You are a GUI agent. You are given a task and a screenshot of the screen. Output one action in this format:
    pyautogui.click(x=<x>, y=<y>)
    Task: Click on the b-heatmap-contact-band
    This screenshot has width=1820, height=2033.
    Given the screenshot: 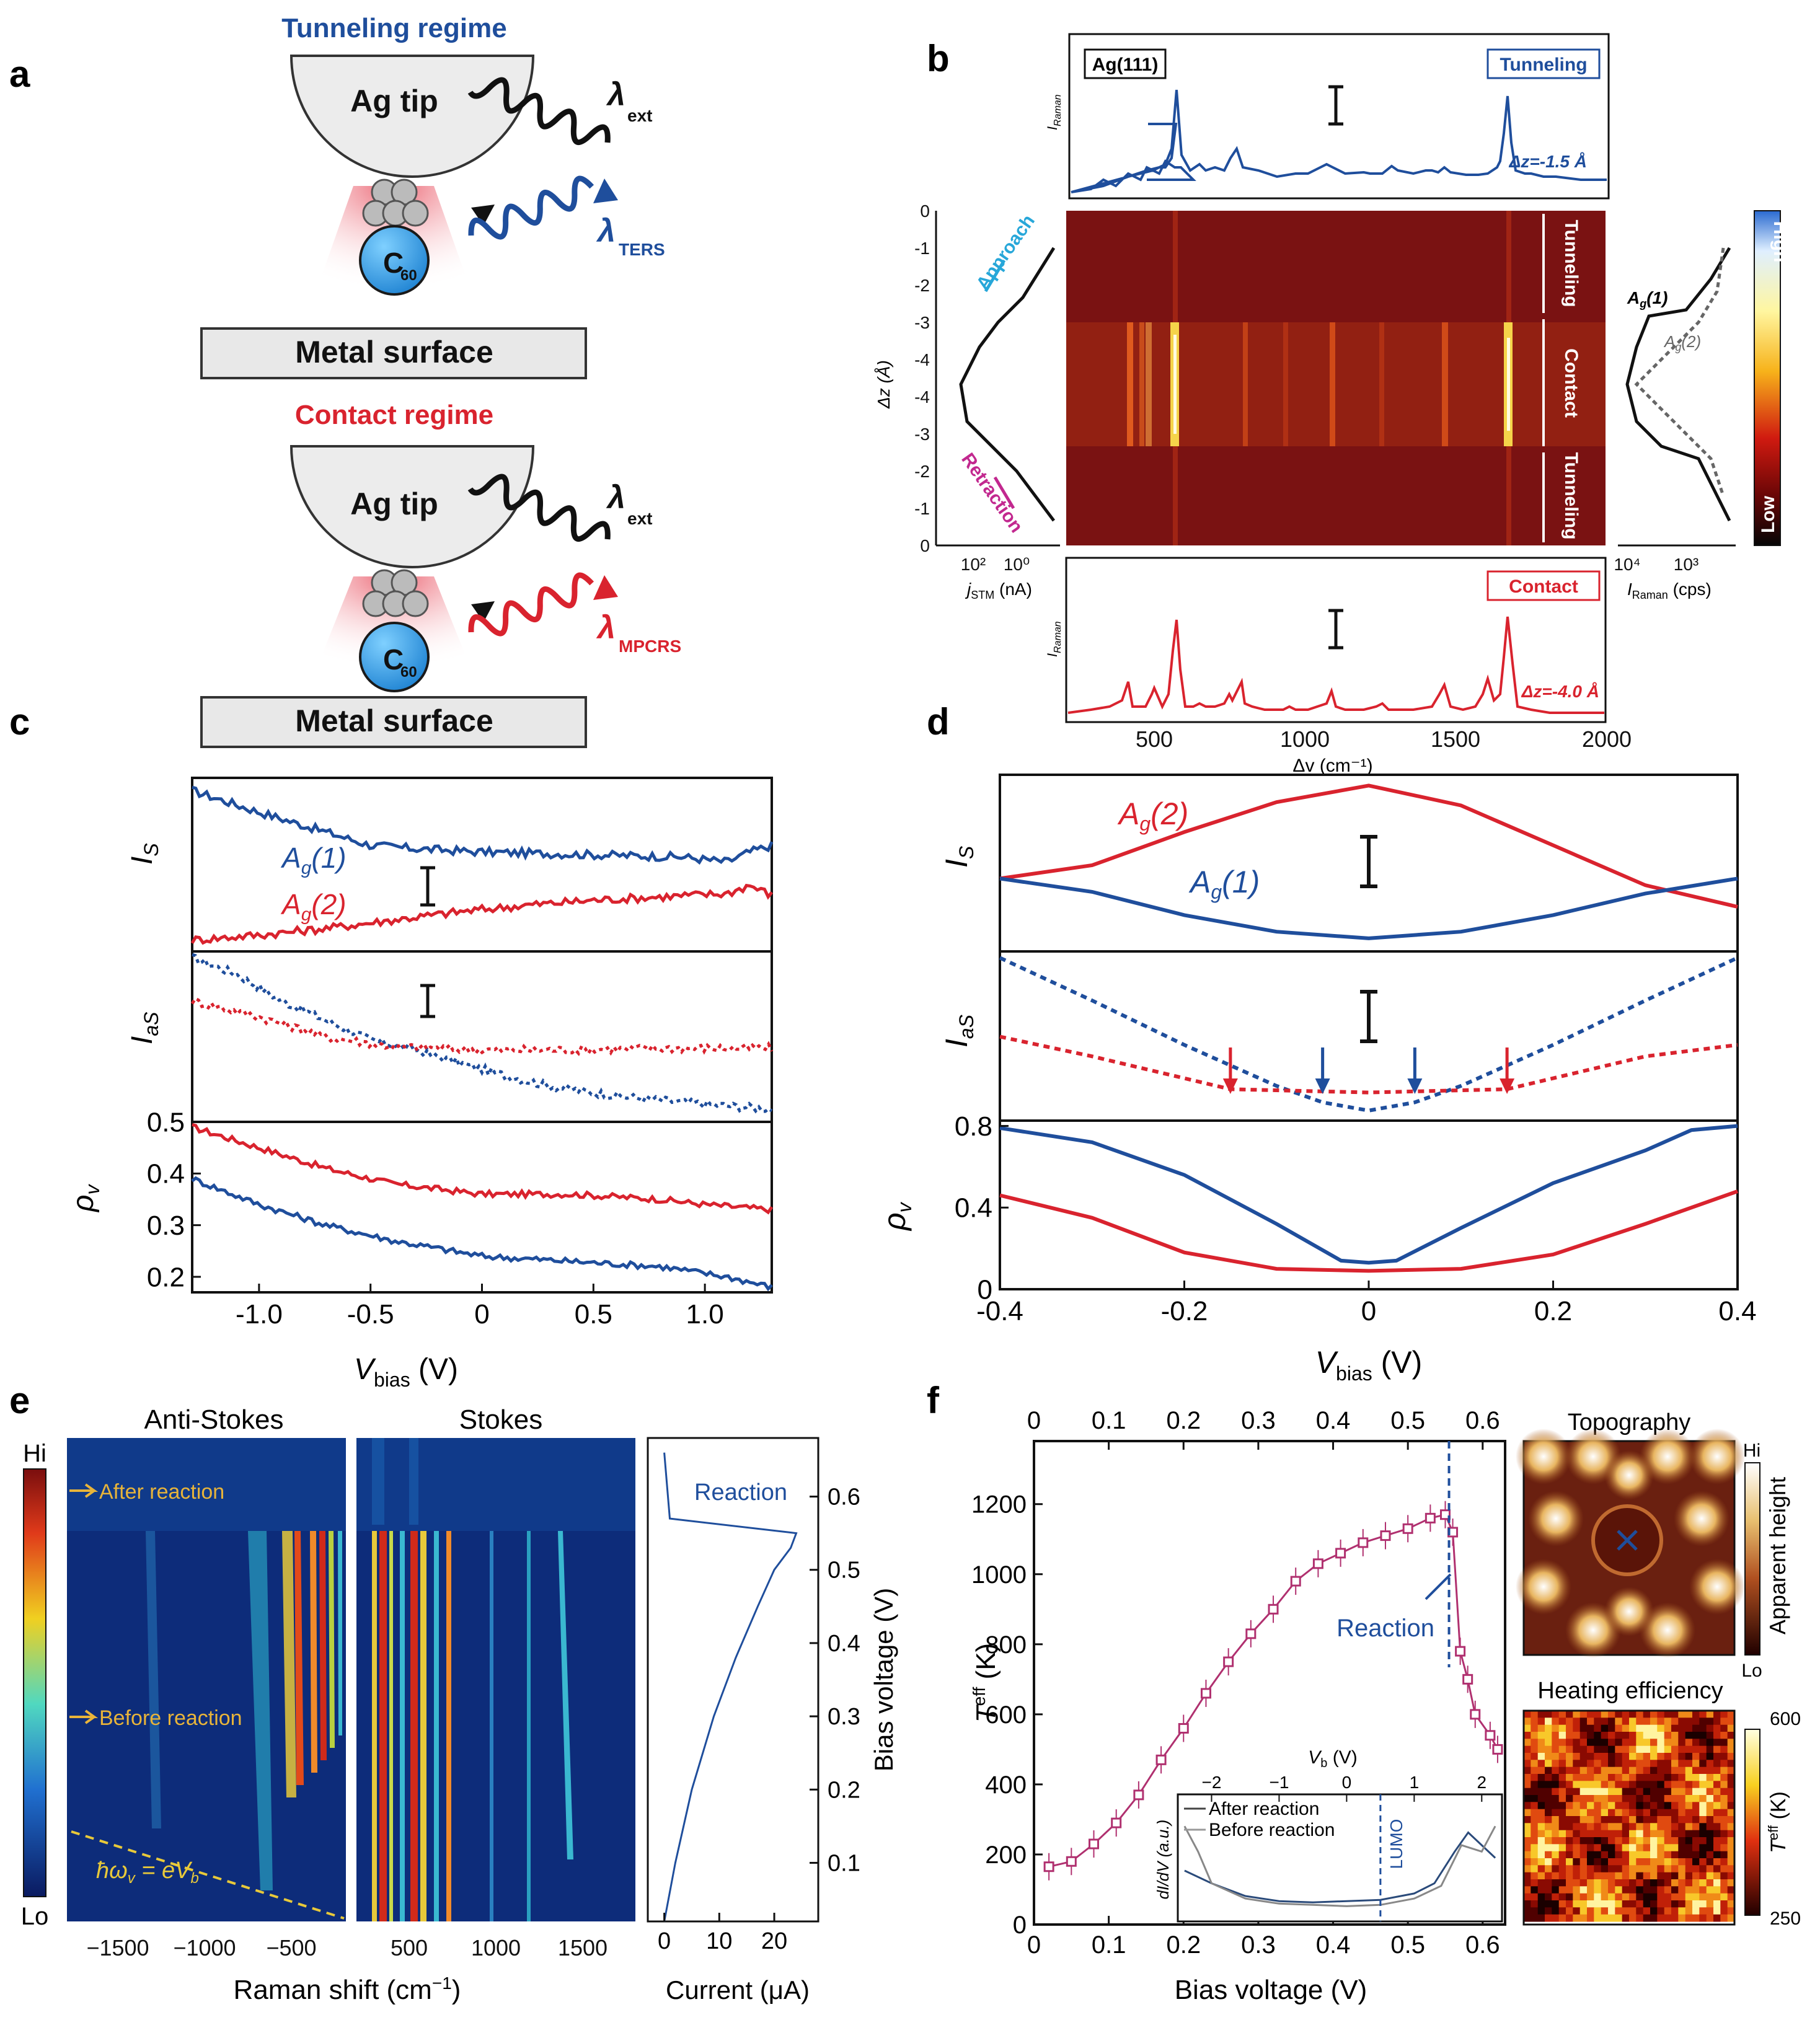 What is the action you would take?
    pyautogui.click(x=1336, y=384)
    